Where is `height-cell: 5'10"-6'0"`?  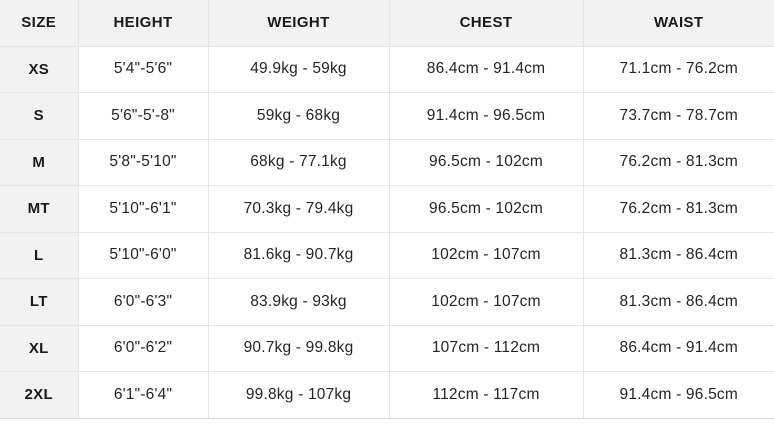
height-cell: 5'10"-6'0" is located at coordinates (143, 255).